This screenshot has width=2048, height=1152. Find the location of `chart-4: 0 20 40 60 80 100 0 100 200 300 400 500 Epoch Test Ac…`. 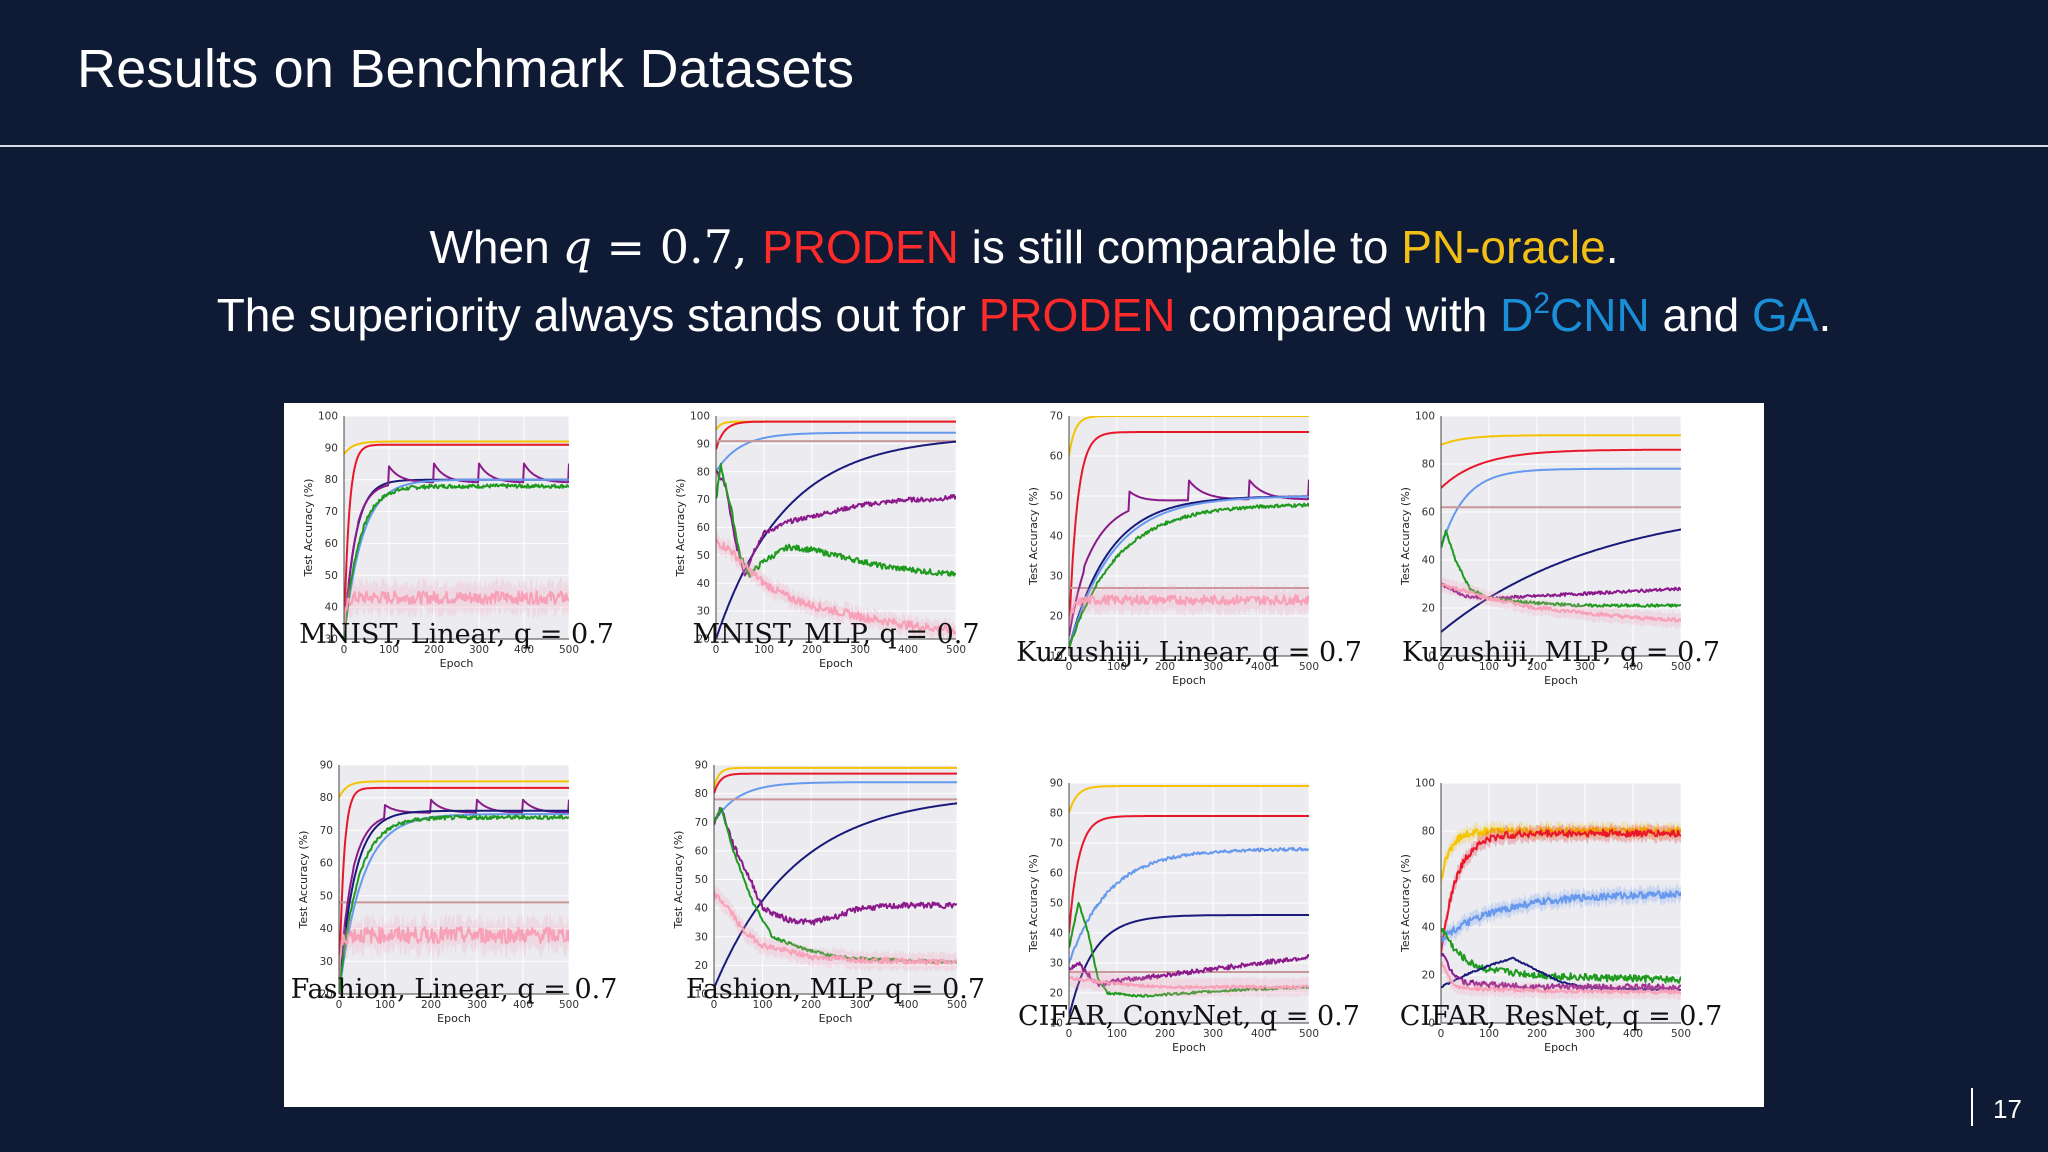

chart-4: 0 20 40 60 80 100 0 100 200 300 400 500 Epoch Test Ac… is located at coordinates (1559, 549).